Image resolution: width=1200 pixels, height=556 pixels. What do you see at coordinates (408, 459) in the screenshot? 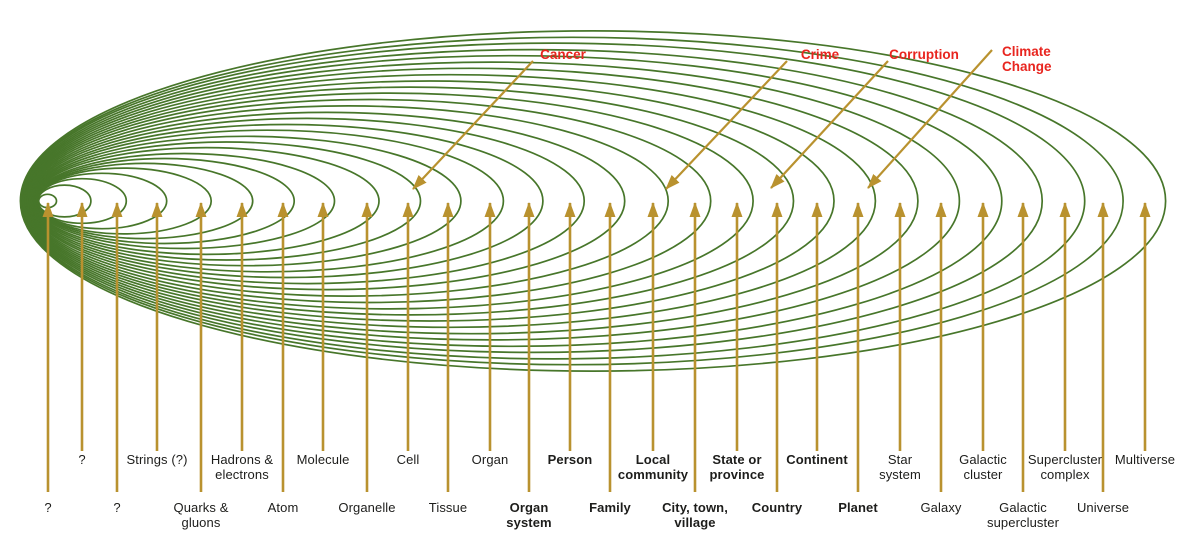
I see `scale-label-cell: Cell` at bounding box center [408, 459].